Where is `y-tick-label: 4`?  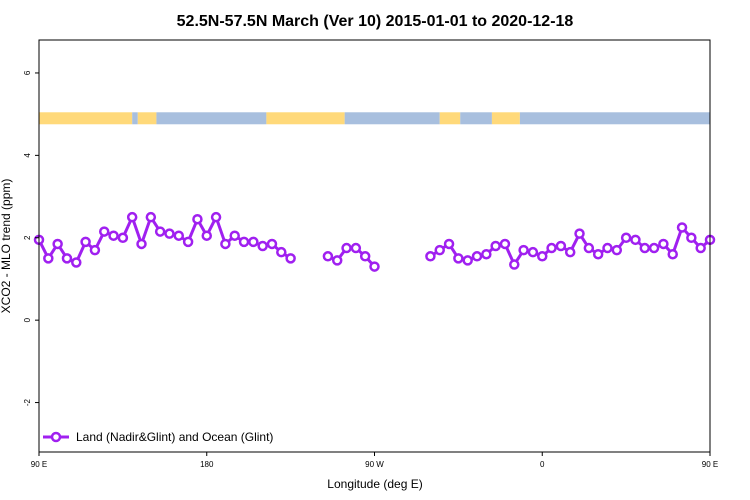
y-tick-label: 4 is located at coordinates (27, 155).